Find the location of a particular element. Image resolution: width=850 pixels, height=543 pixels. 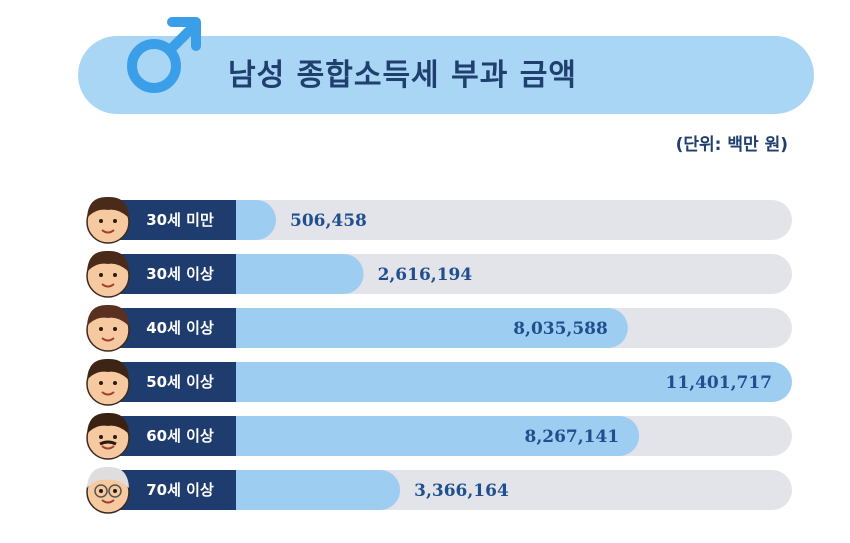

bar-track is located at coordinates (504, 220).